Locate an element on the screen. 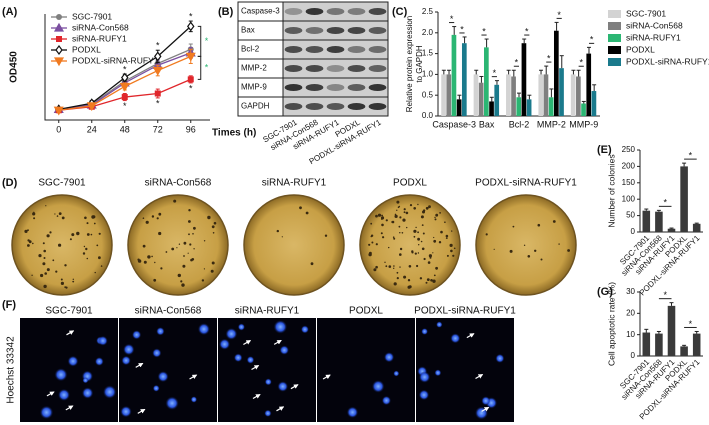 This screenshot has height=425, width=709. panel-label: (E) is located at coordinates (604, 150).